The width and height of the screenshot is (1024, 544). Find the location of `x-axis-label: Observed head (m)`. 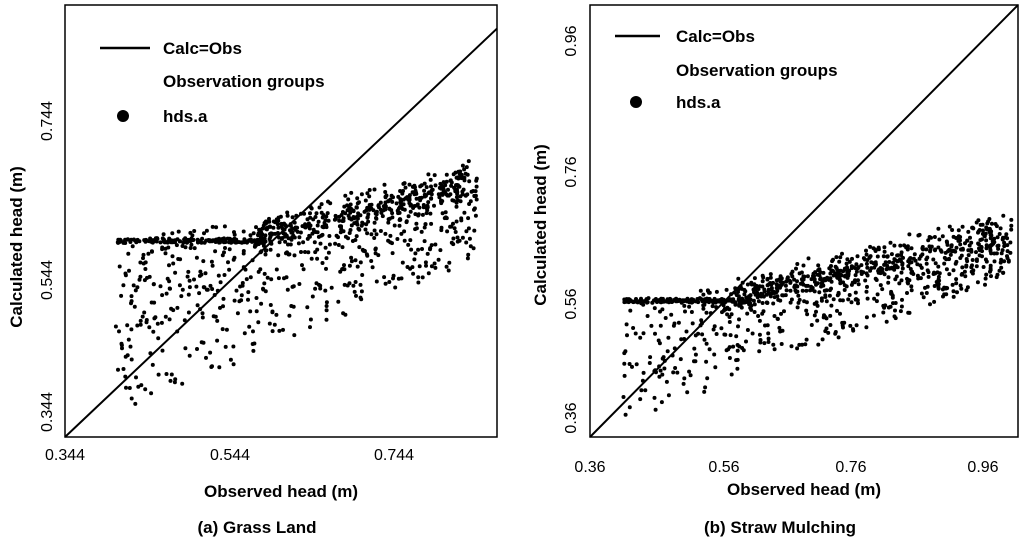

x-axis-label: Observed head (m) is located at coordinates (804, 489).